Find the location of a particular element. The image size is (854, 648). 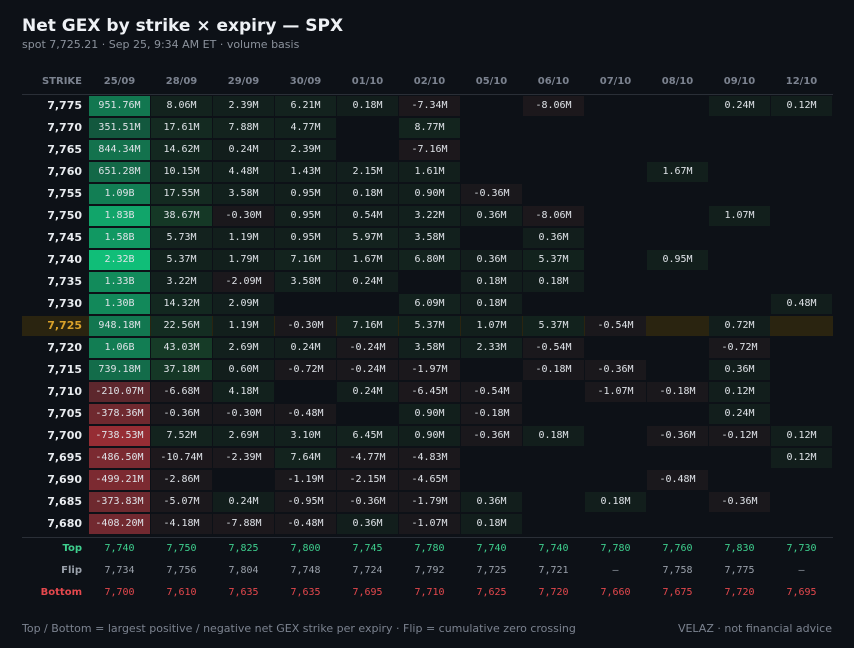

heatmap-cell: 6.21M is located at coordinates (305, 106).